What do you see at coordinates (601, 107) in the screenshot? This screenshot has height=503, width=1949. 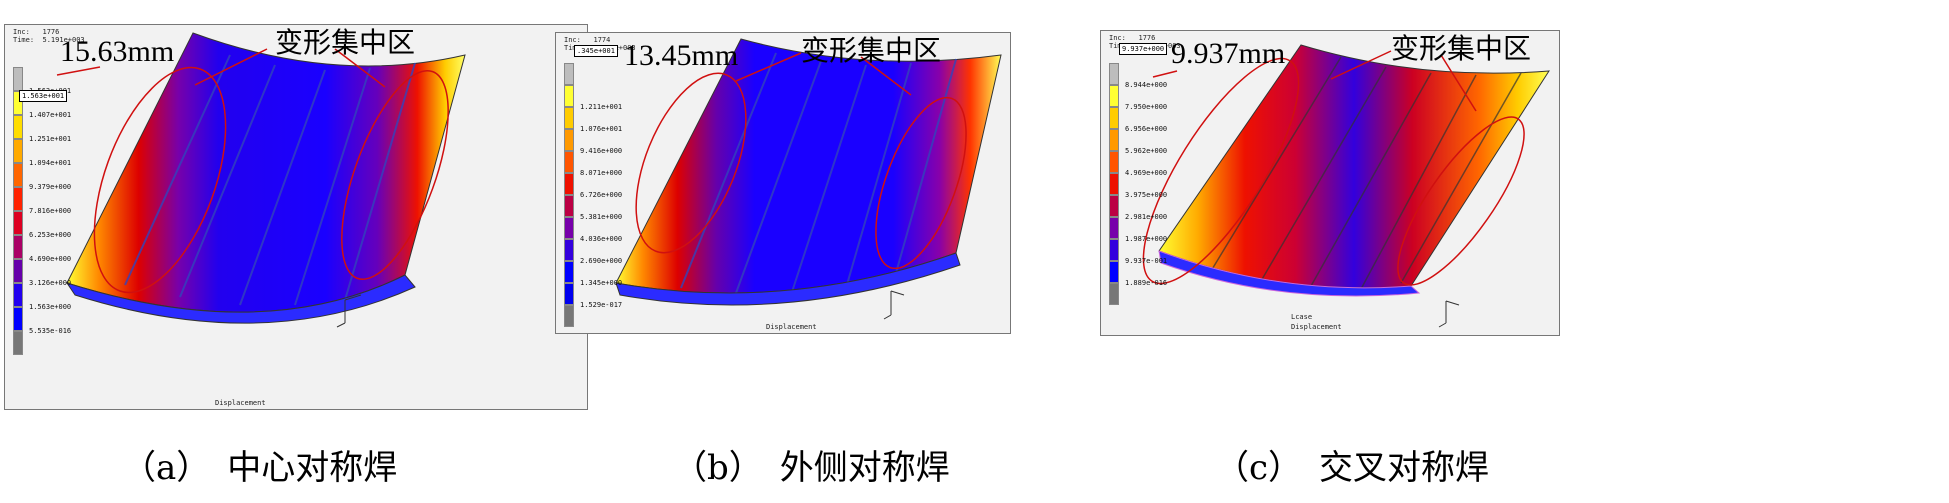 I see `legend-label: 1.211e+001` at bounding box center [601, 107].